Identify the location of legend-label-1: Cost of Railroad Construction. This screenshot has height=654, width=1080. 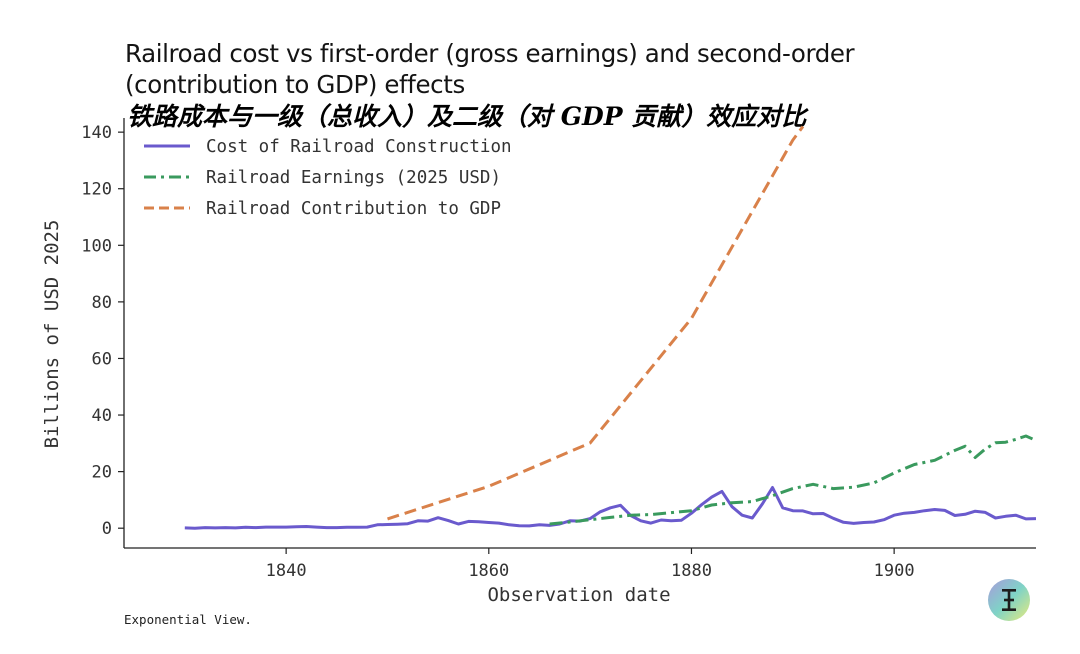
(359, 147).